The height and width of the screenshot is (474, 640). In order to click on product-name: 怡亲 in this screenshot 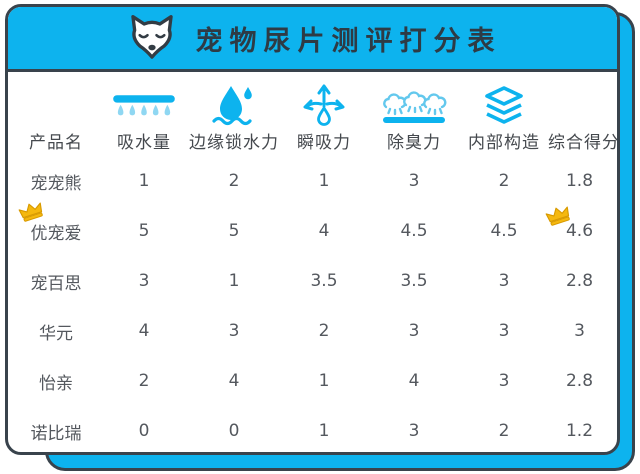, I will do `click(56, 383)`.